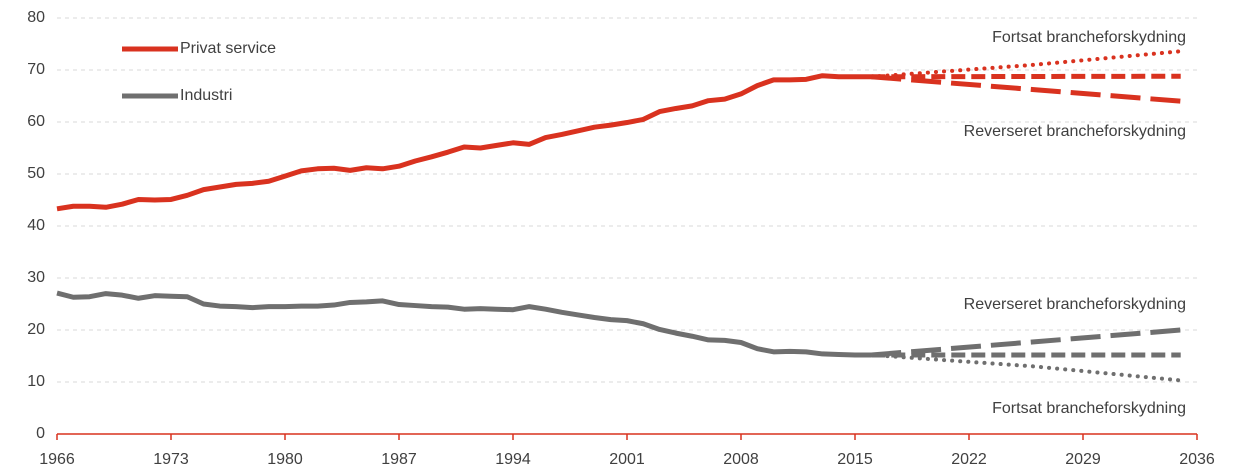 Image resolution: width=1237 pixels, height=475 pixels. What do you see at coordinates (399, 459) in the screenshot?
I see `x-tick-label: 1987` at bounding box center [399, 459].